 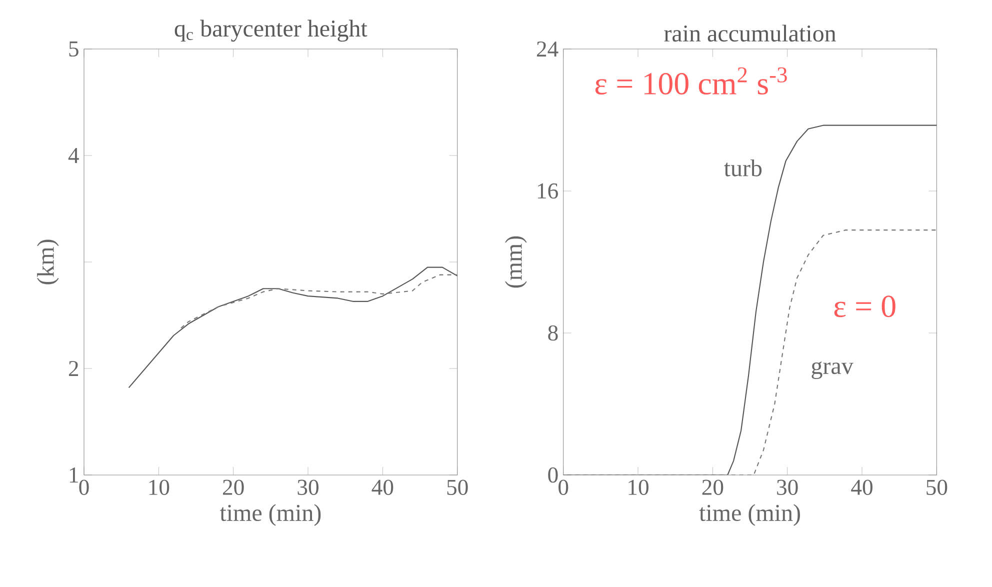 What do you see at coordinates (553, 475) in the screenshot?
I see `y-tick-label: 0` at bounding box center [553, 475].